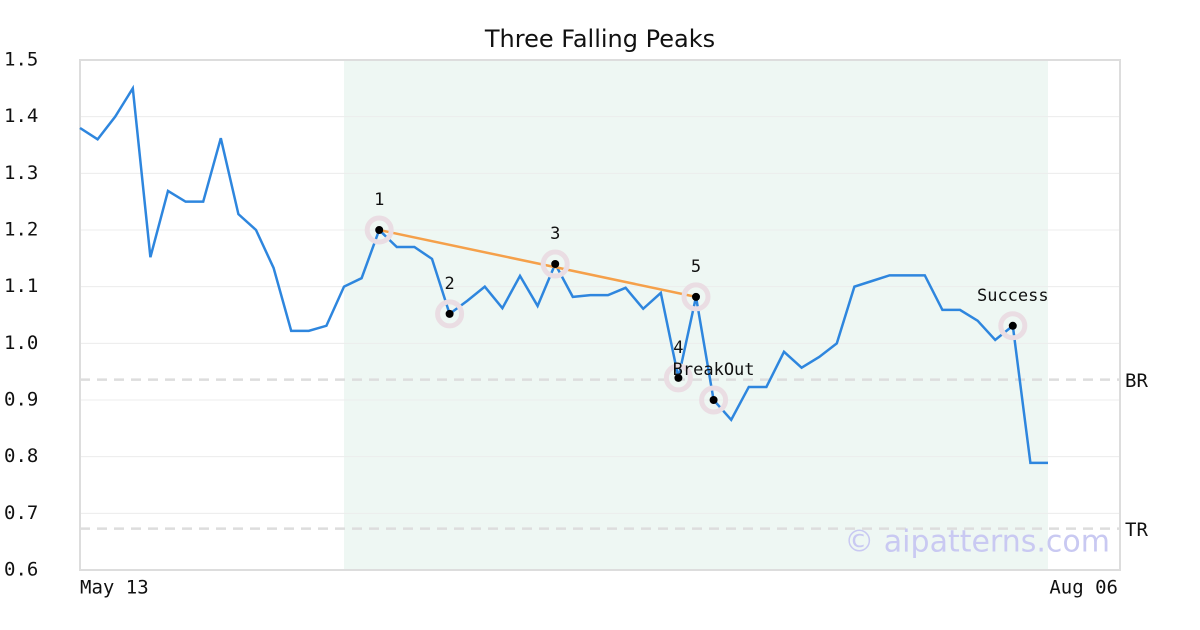  I want to click on point-label: Success, so click(1013, 296).